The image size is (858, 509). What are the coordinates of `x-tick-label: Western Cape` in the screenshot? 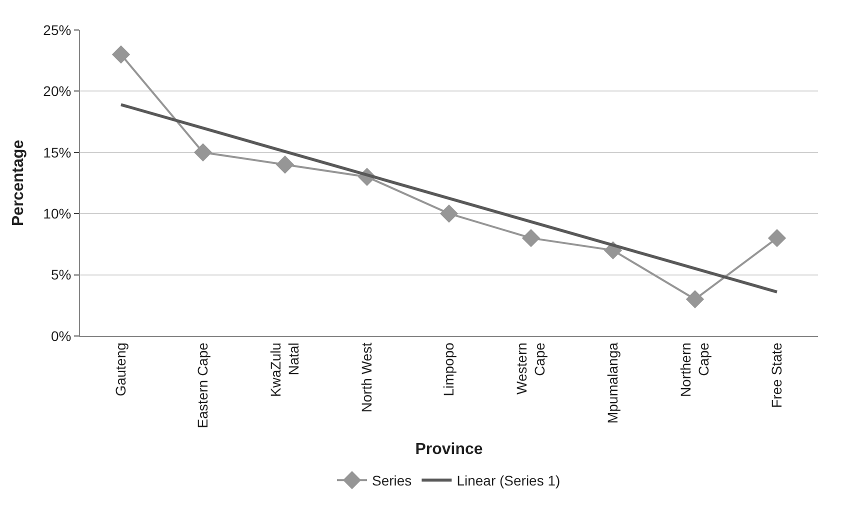 It's located at (530, 368).